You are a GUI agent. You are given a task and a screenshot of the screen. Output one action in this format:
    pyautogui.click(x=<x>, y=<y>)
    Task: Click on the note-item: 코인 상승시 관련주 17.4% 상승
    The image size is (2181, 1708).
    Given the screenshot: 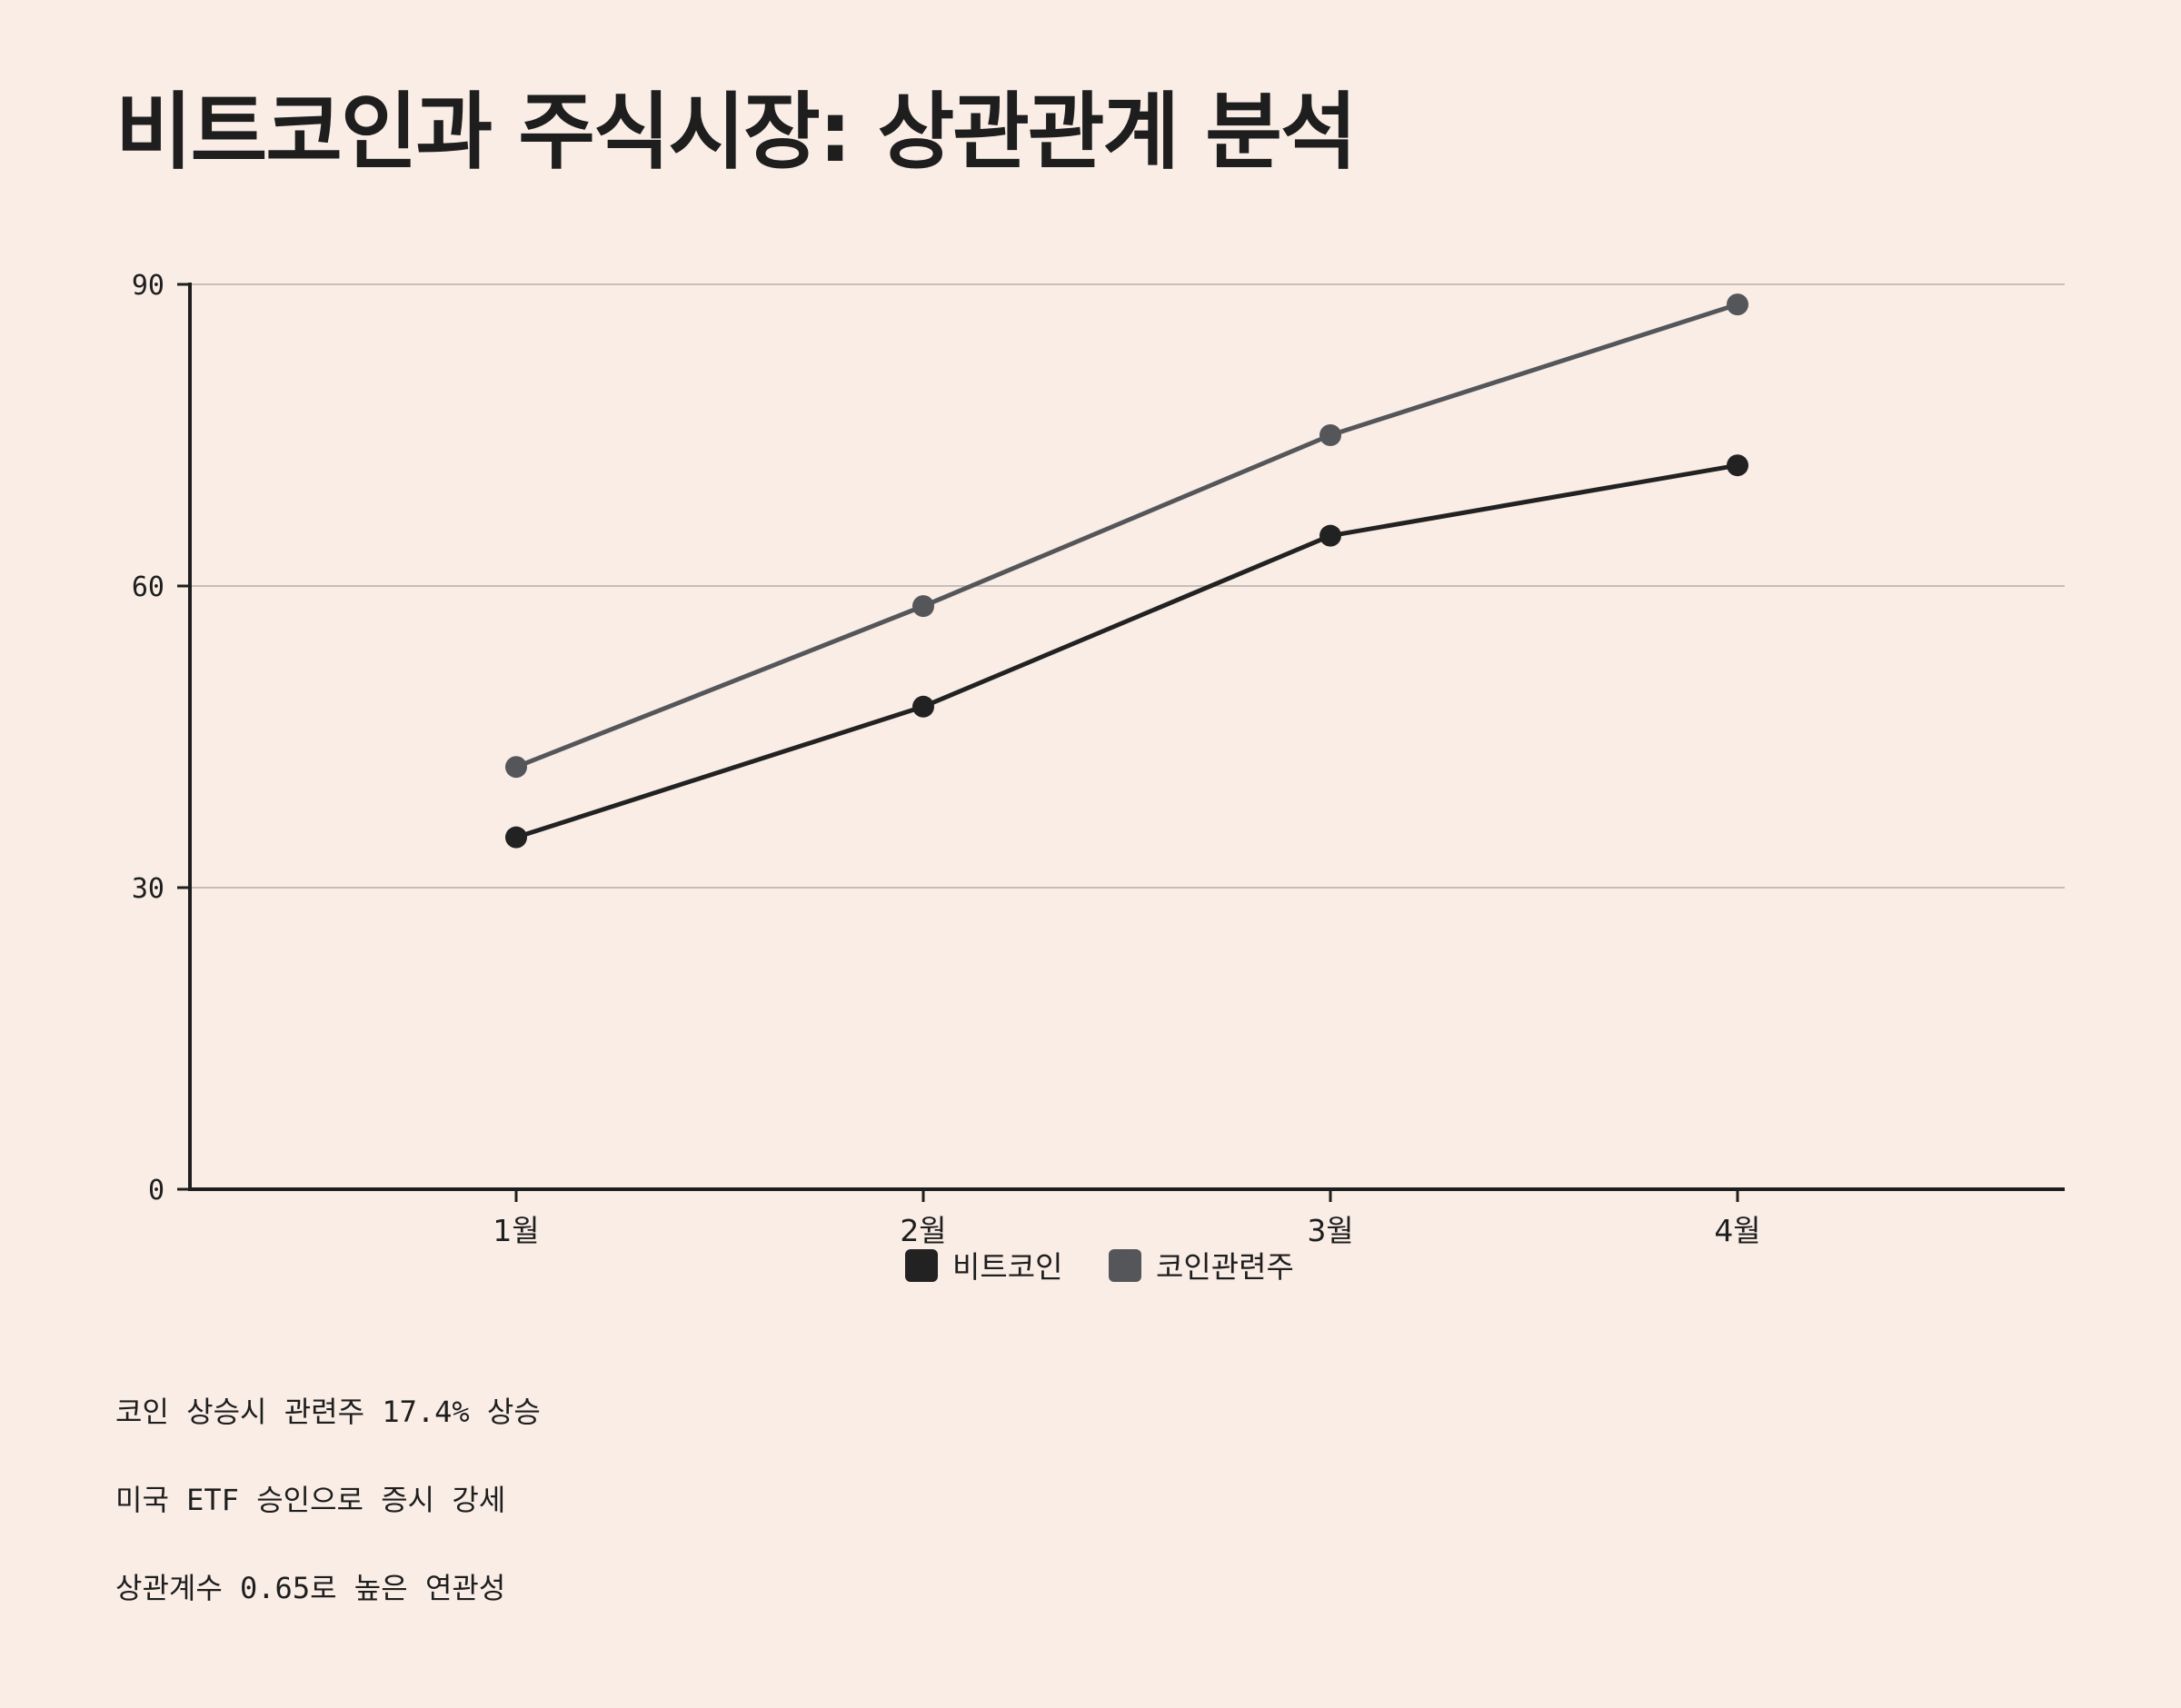 What is the action you would take?
    pyautogui.click(x=328, y=1412)
    